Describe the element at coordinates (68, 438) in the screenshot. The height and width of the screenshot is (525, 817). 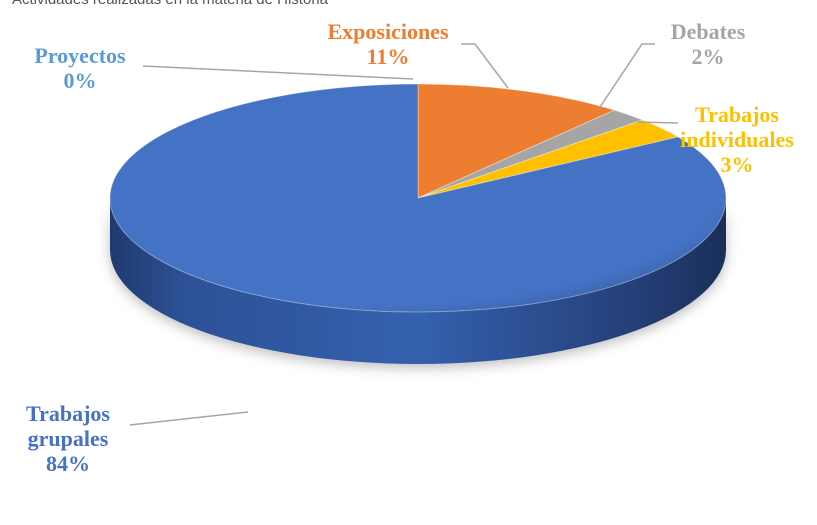
I see `data-label-trabajos-grupales: Trabajos grupales 84%` at that location.